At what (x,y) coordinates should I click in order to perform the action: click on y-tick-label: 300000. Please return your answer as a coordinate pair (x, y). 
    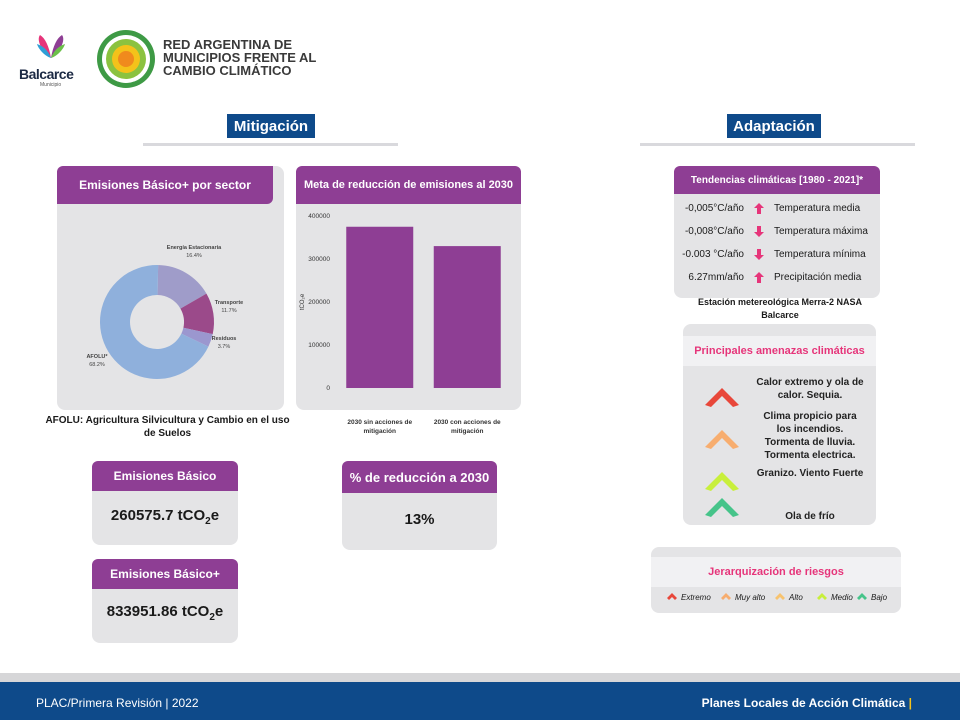
    Looking at the image, I should click on (319, 259).